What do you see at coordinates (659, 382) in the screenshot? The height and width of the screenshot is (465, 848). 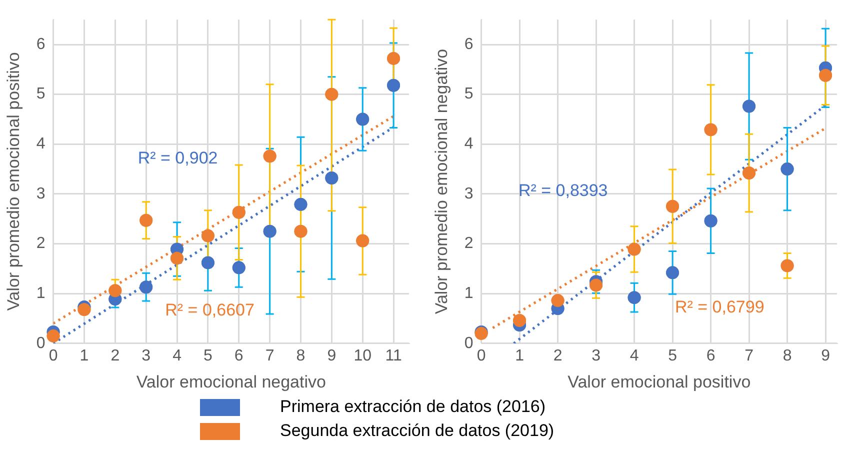 I see `x-axis-title: Valor emocional positivo` at bounding box center [659, 382].